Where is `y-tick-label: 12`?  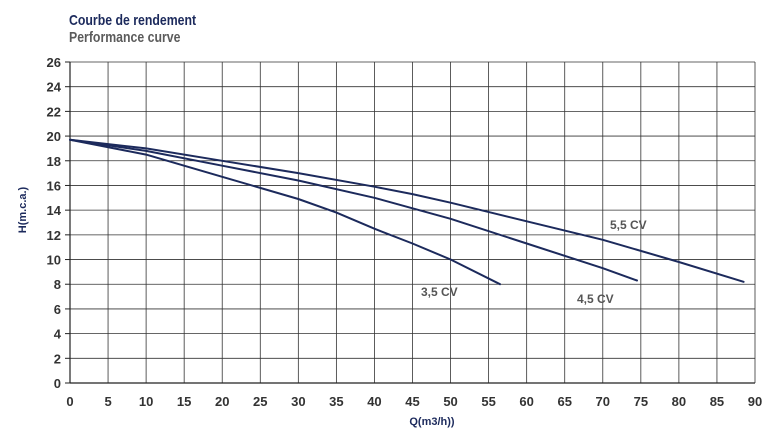
y-tick-label: 12 is located at coordinates (54, 235).